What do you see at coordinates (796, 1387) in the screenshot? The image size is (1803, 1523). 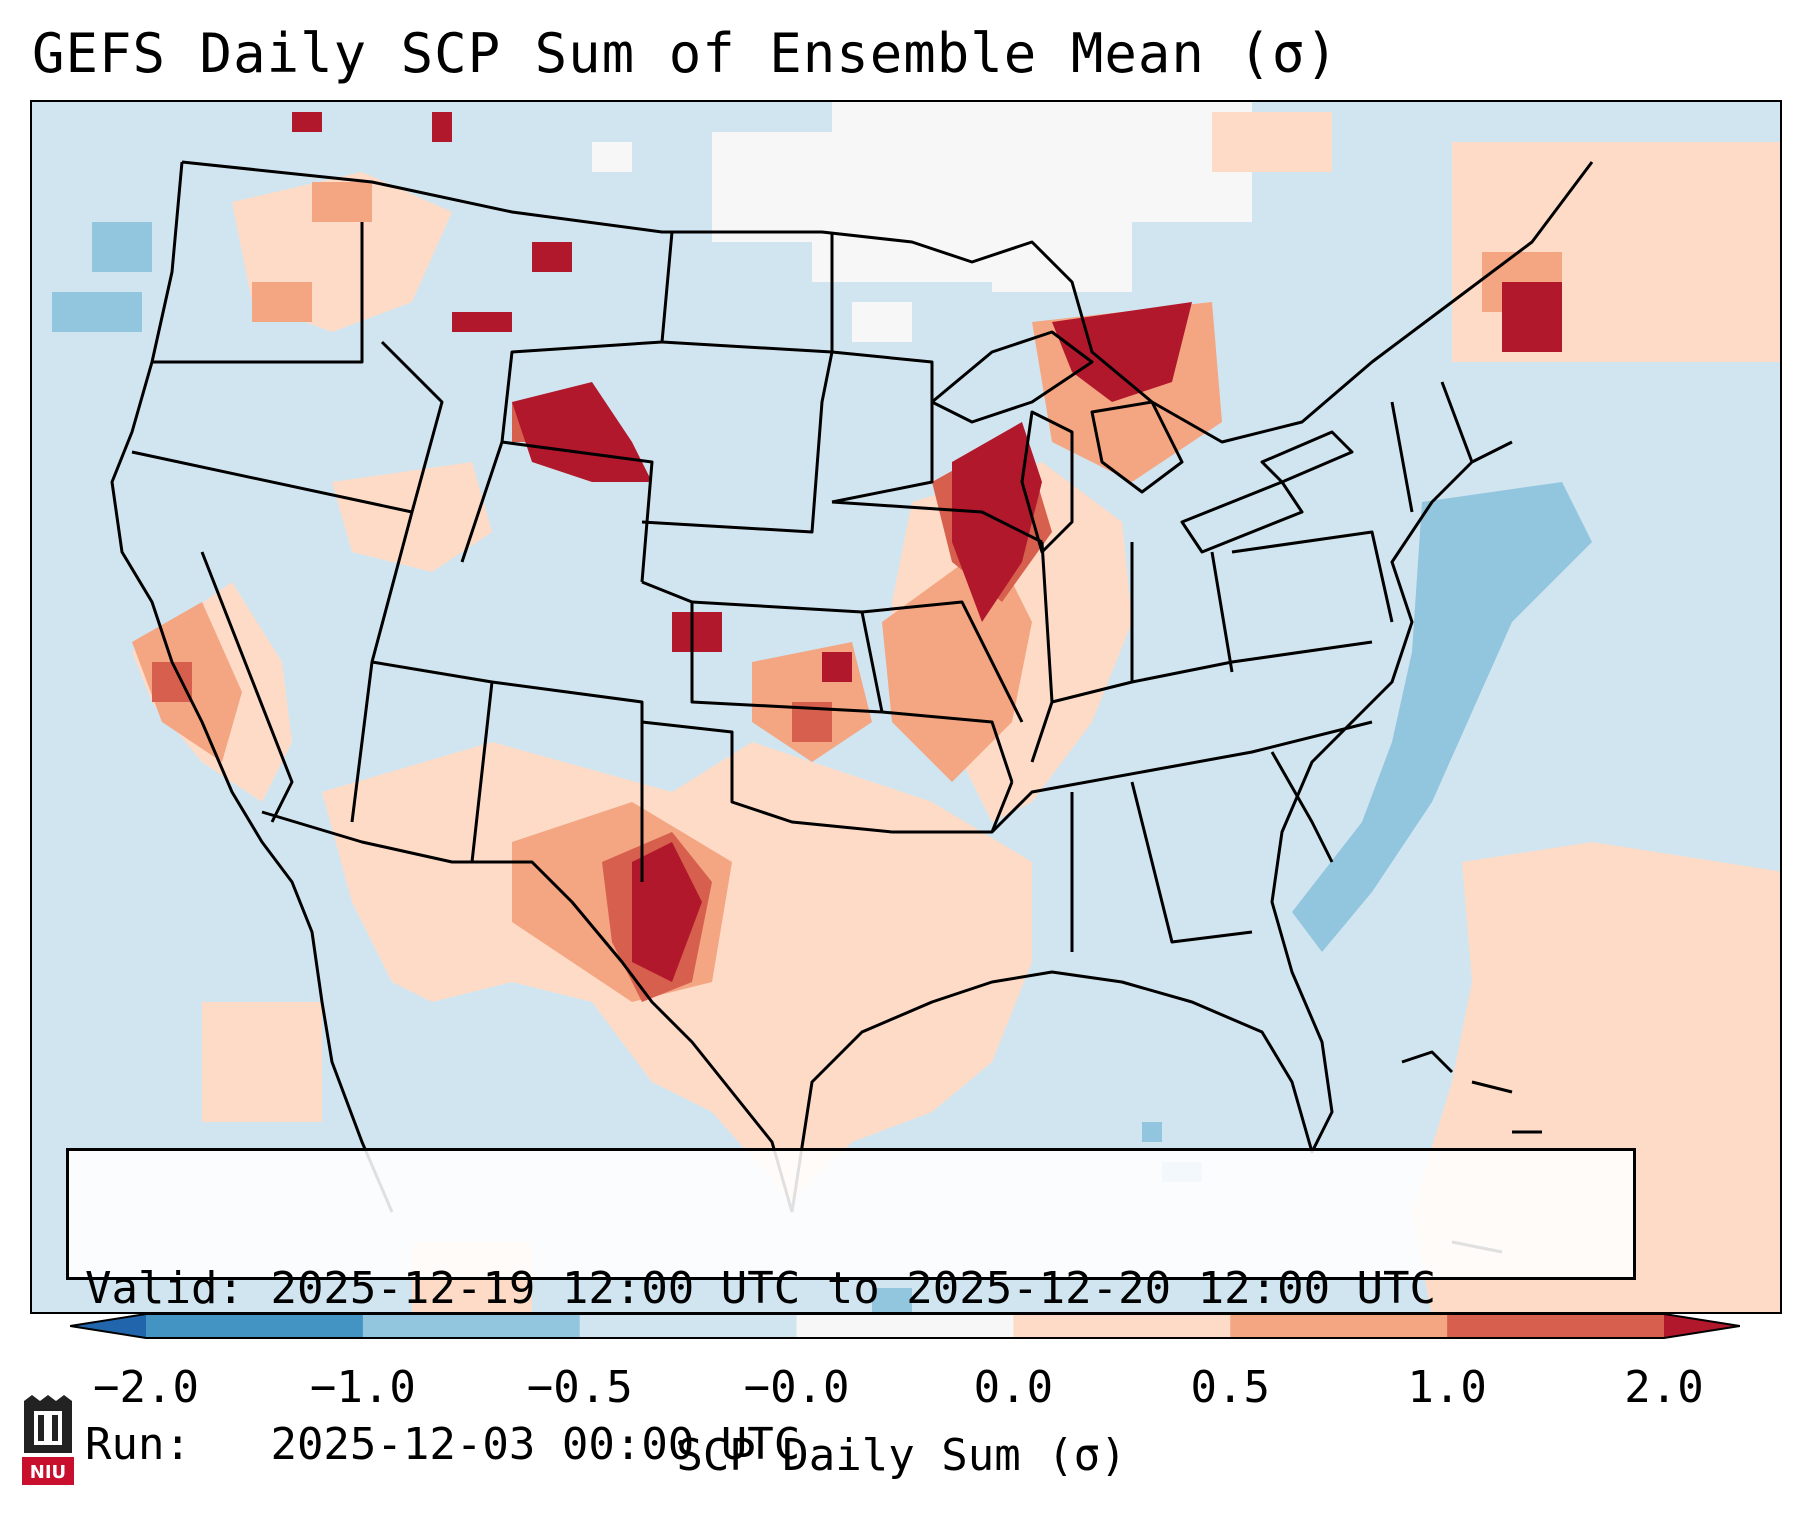 I see `colorbar-tick-label: −0.0` at bounding box center [796, 1387].